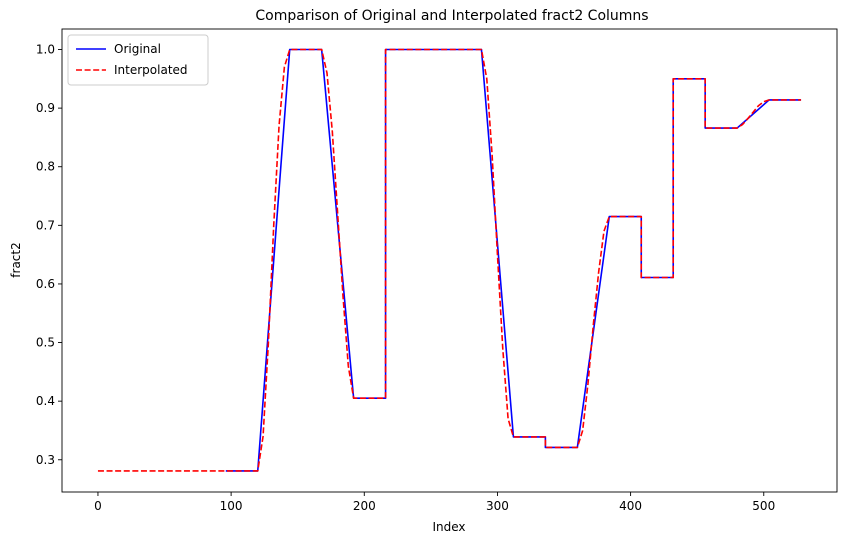 The image size is (846, 545). Describe the element at coordinates (364, 506) in the screenshot. I see `x-tick-label: 200` at that location.